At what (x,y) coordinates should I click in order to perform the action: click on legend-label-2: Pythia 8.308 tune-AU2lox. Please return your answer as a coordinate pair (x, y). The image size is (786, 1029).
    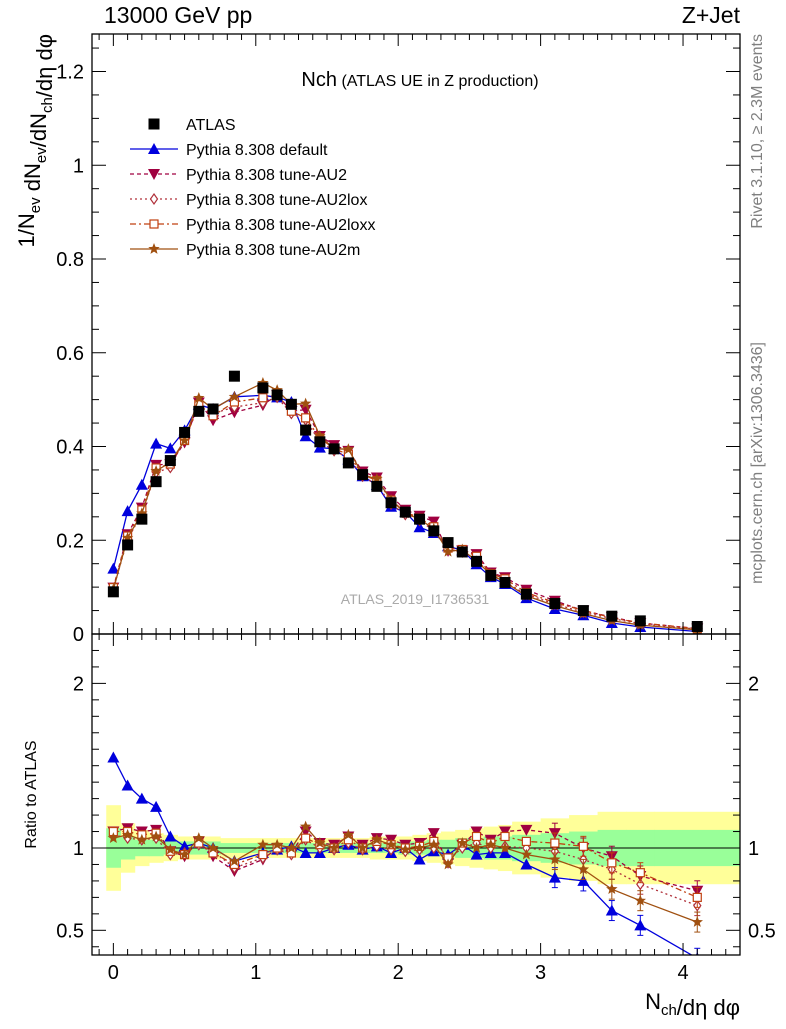
    Looking at the image, I should click on (276, 200).